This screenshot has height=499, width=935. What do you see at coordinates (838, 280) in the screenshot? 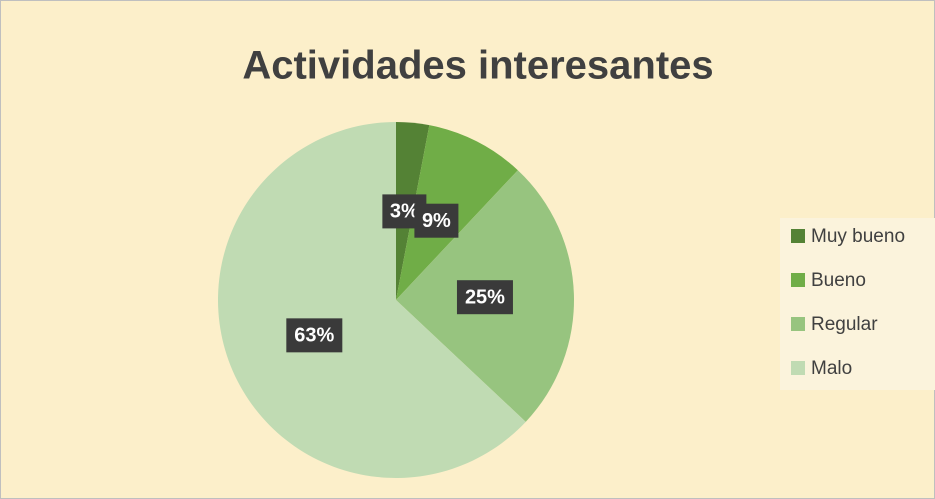
I see `legend-label: Bueno` at bounding box center [838, 280].